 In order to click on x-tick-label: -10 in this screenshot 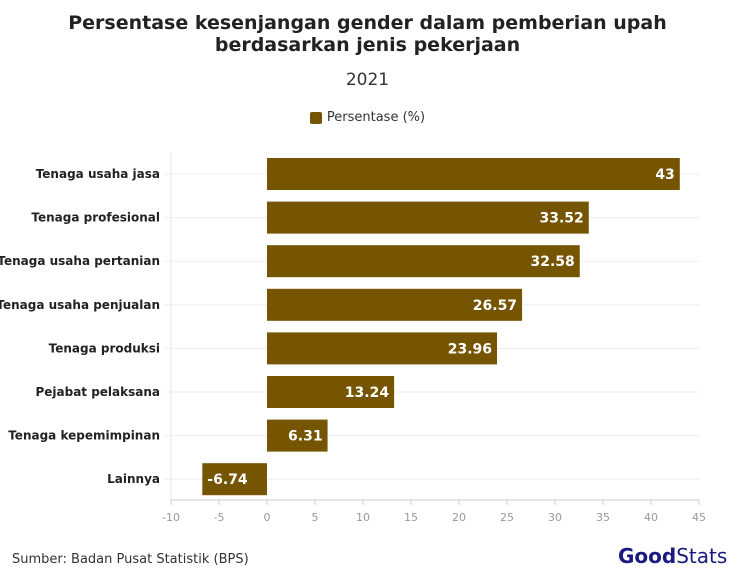, I will do `click(171, 517)`.